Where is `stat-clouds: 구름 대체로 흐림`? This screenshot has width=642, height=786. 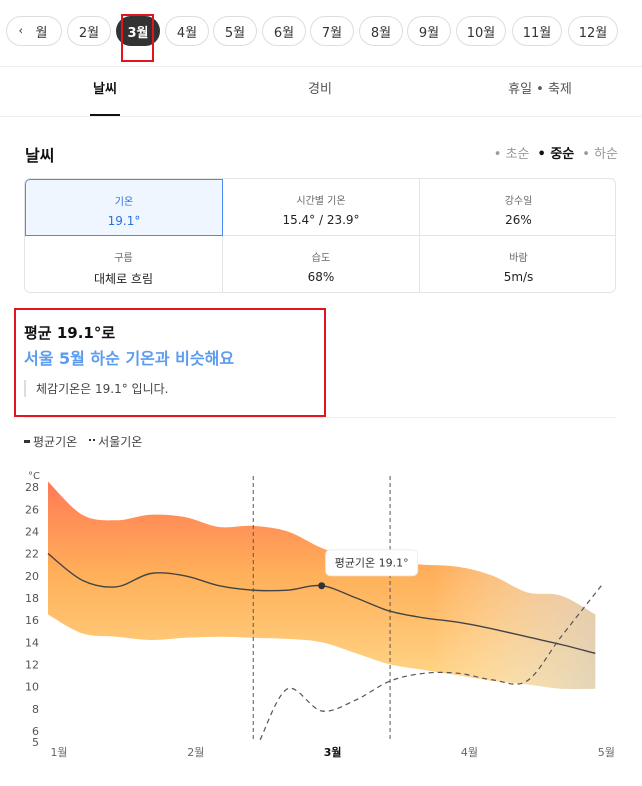
stat-clouds: 구름 대체로 흐림 is located at coordinates (124, 264).